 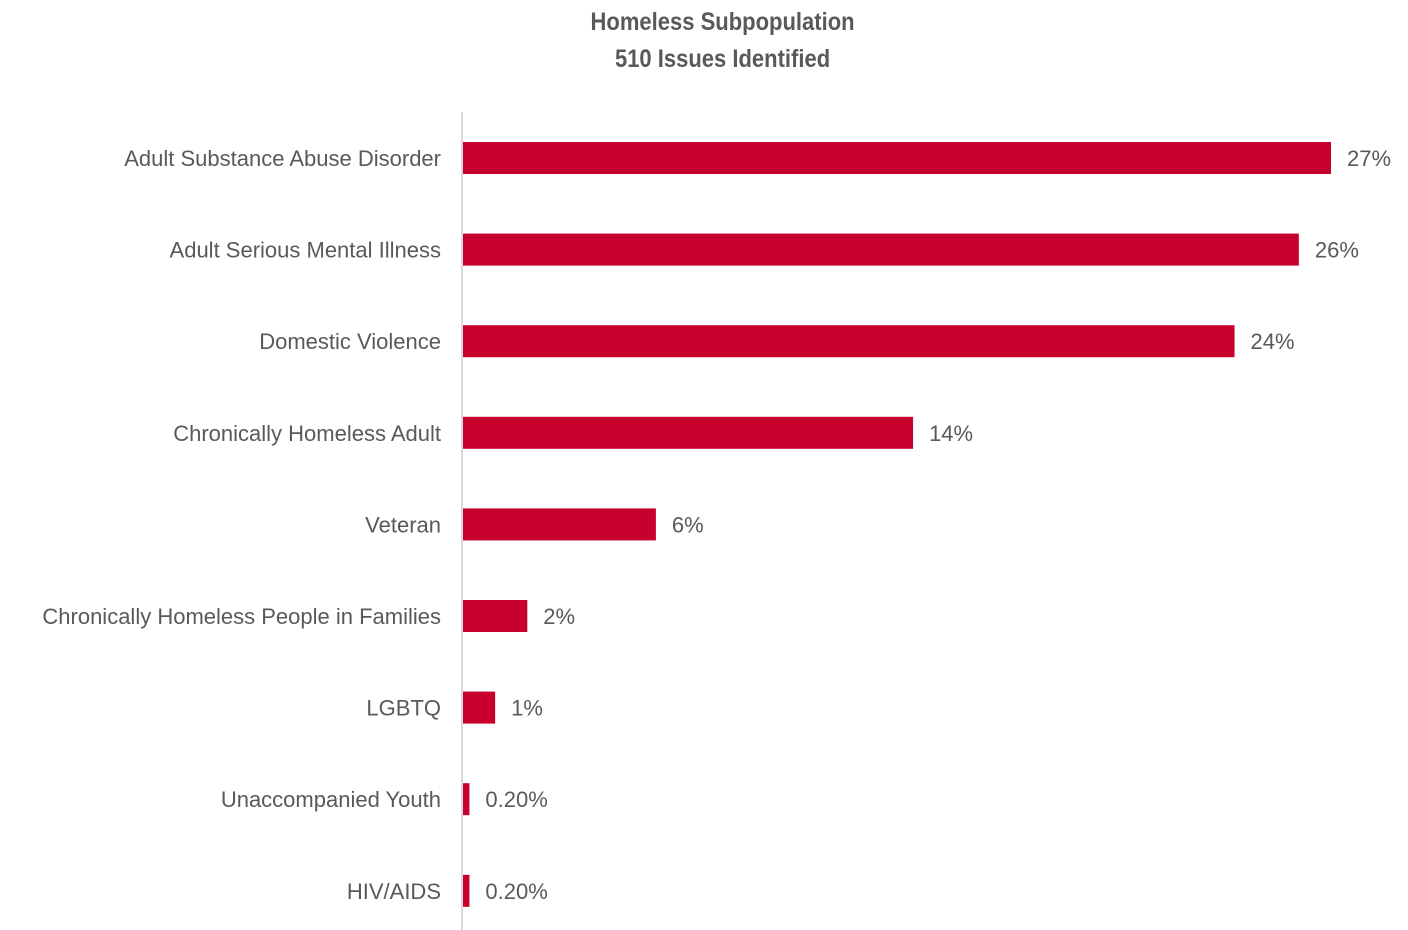 I want to click on data-label: 6%, so click(x=688, y=524).